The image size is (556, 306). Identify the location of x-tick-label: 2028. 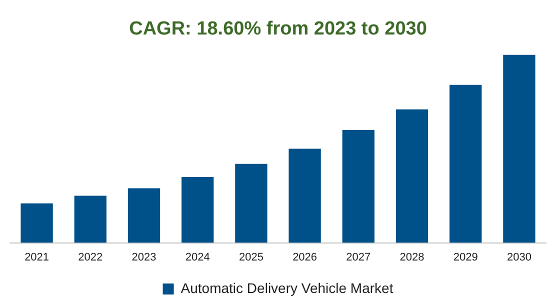
(412, 257).